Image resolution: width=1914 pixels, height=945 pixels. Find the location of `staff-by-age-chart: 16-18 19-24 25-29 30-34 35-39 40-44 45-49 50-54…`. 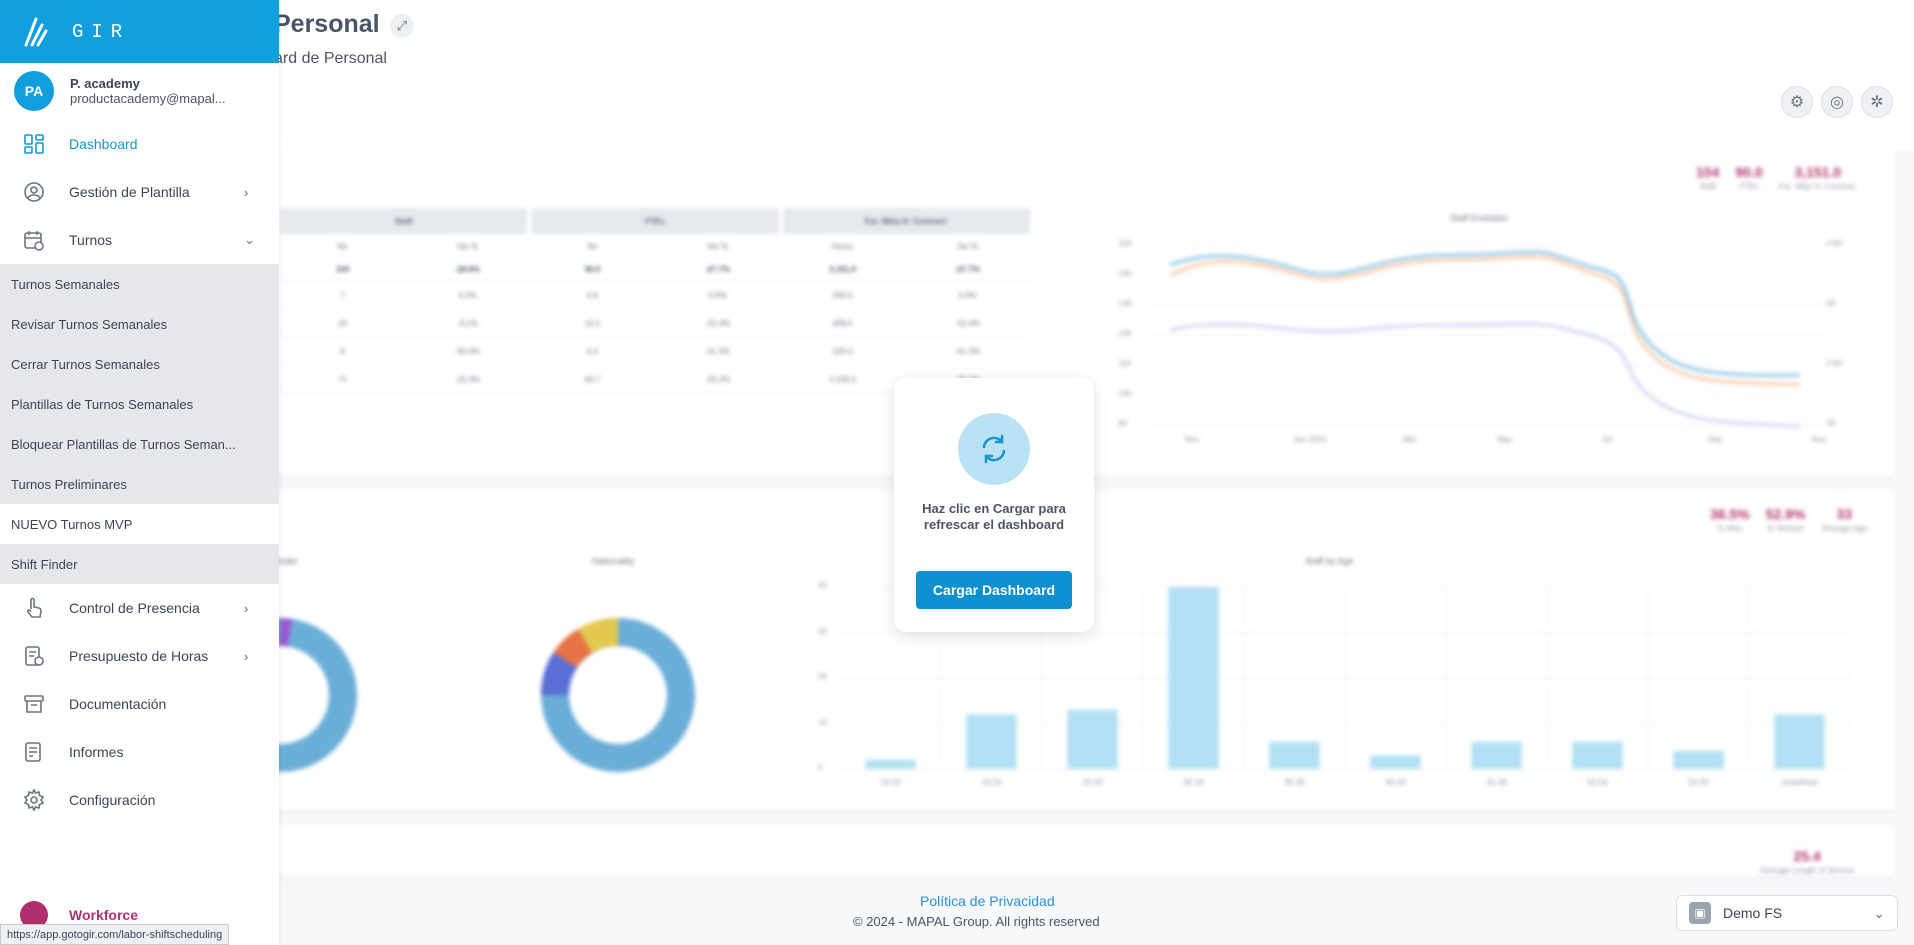

staff-by-age-chart: 16-18 19-24 25-29 30-34 35-39 40-44 45-49 50-54… is located at coordinates (1345, 686).